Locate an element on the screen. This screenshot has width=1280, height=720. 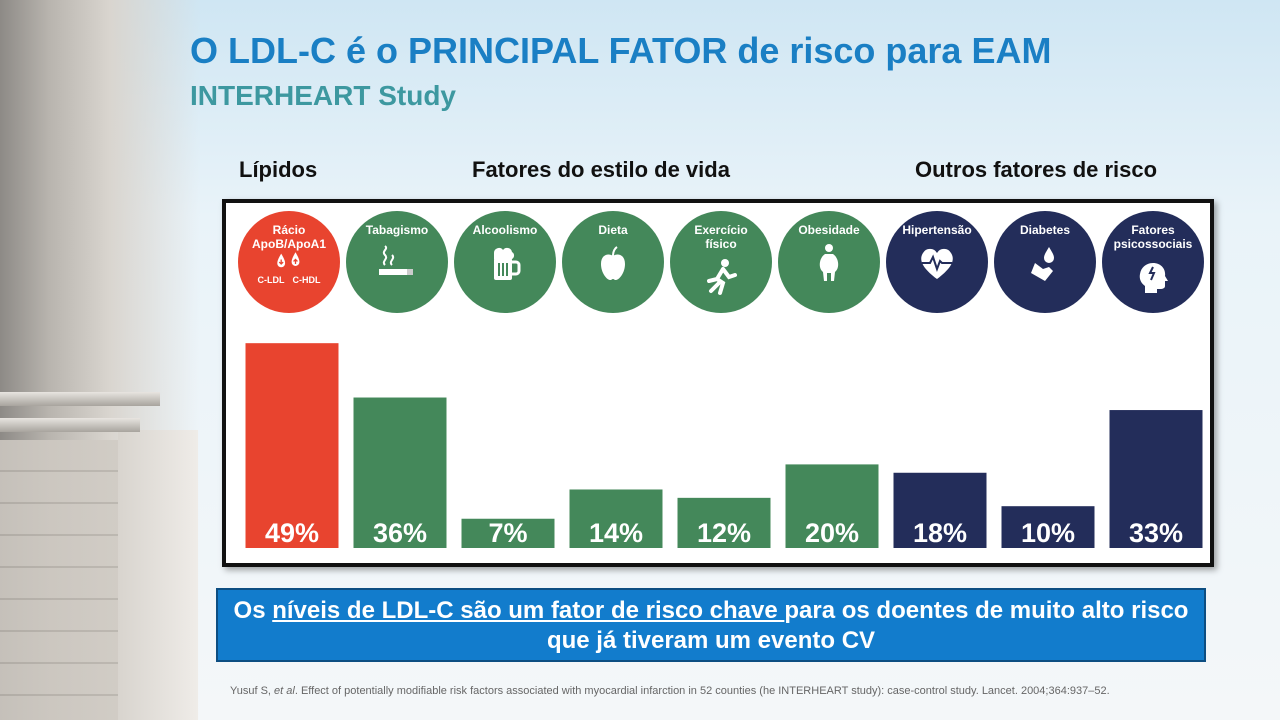
factor-label-line: Fatores is located at coordinates (1153, 230).